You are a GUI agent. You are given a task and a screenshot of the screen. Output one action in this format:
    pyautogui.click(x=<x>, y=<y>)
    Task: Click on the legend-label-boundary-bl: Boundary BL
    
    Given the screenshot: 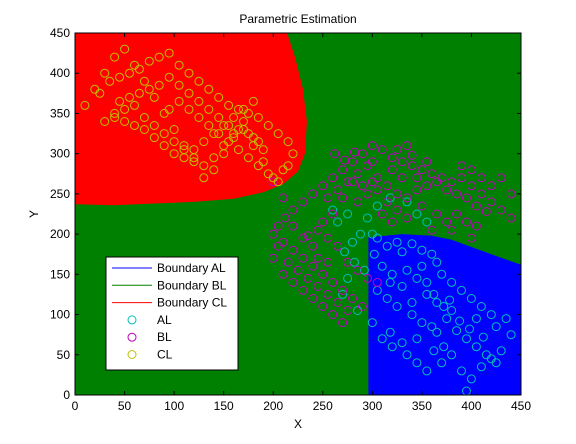 What is the action you would take?
    pyautogui.click(x=192, y=285)
    